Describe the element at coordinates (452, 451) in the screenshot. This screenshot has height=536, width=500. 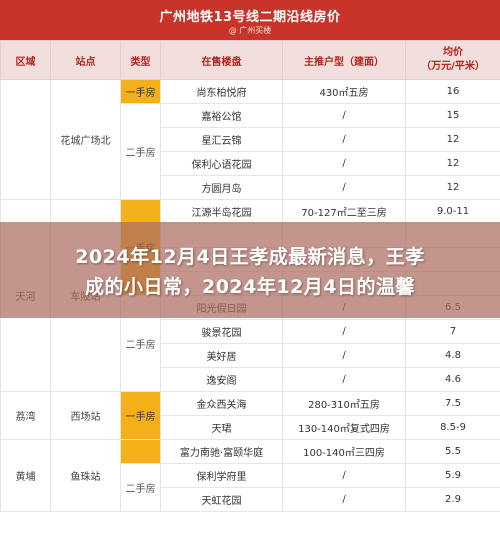
I see `cell-price: 5.5` at that location.